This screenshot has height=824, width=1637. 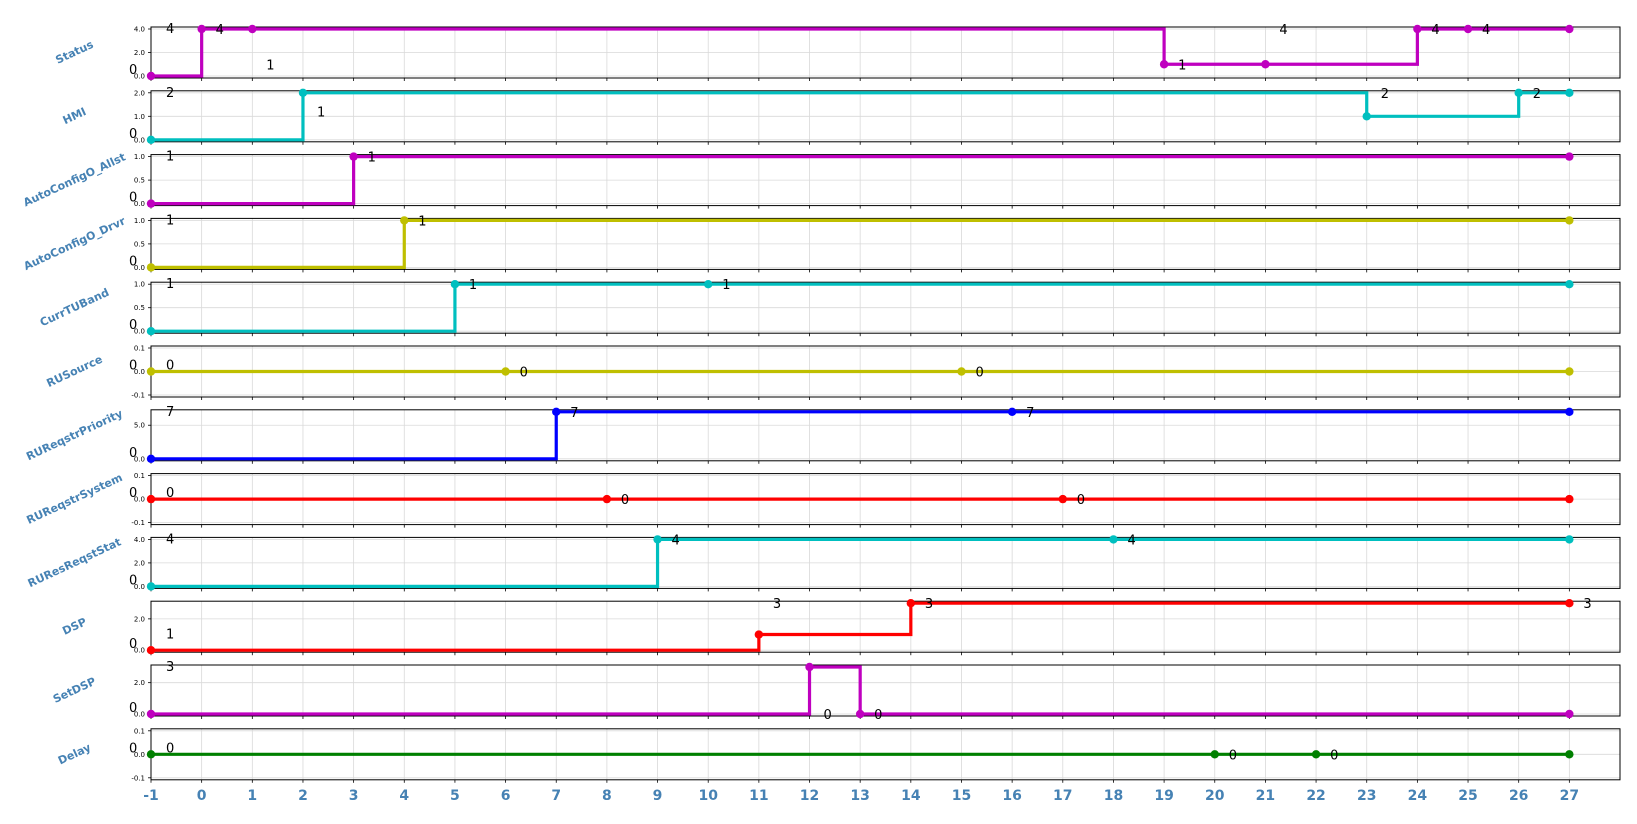 I want to click on x-tick-label: 17, so click(x=1062, y=796).